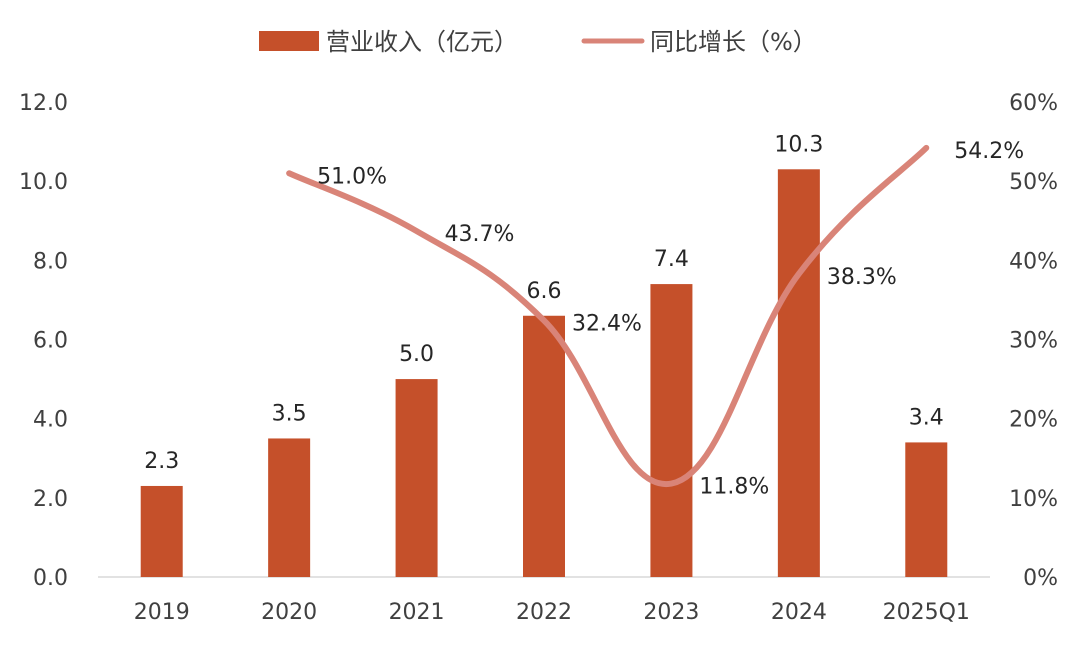  I want to click on growth-data-label: 32.4%, so click(607, 324).